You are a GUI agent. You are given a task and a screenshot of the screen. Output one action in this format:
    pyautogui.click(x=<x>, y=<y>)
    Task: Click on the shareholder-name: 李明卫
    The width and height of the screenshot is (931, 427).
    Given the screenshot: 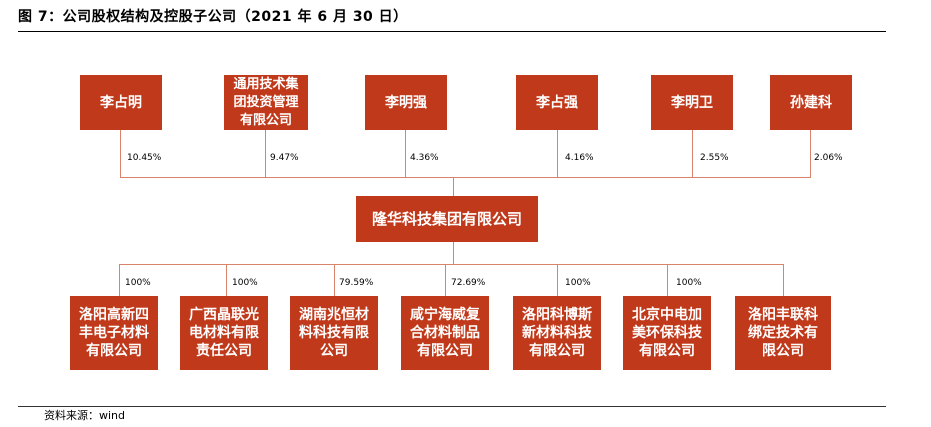 What is the action you would take?
    pyautogui.click(x=692, y=102)
    